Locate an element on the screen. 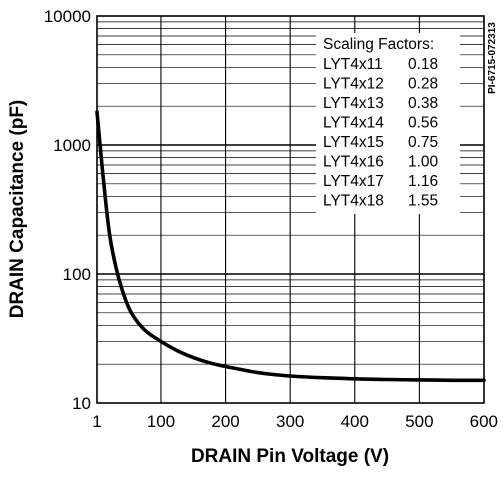 The image size is (503, 483). x-tick-label: 200 is located at coordinates (225, 421).